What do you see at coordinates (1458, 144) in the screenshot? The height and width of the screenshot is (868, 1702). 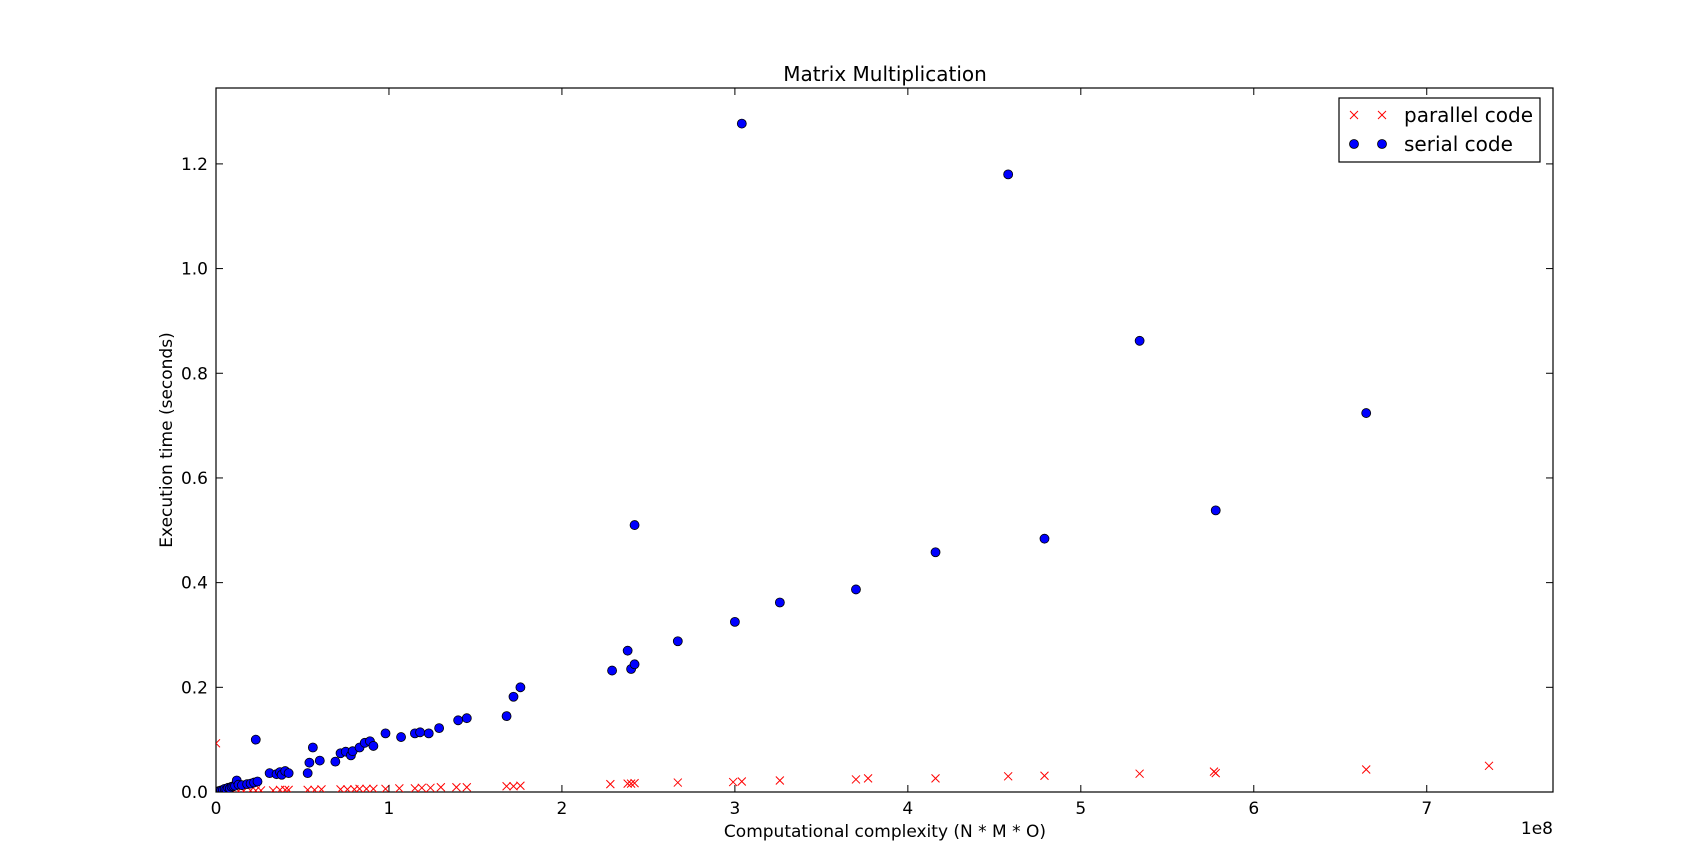 I see `legend-label: serial code` at bounding box center [1458, 144].